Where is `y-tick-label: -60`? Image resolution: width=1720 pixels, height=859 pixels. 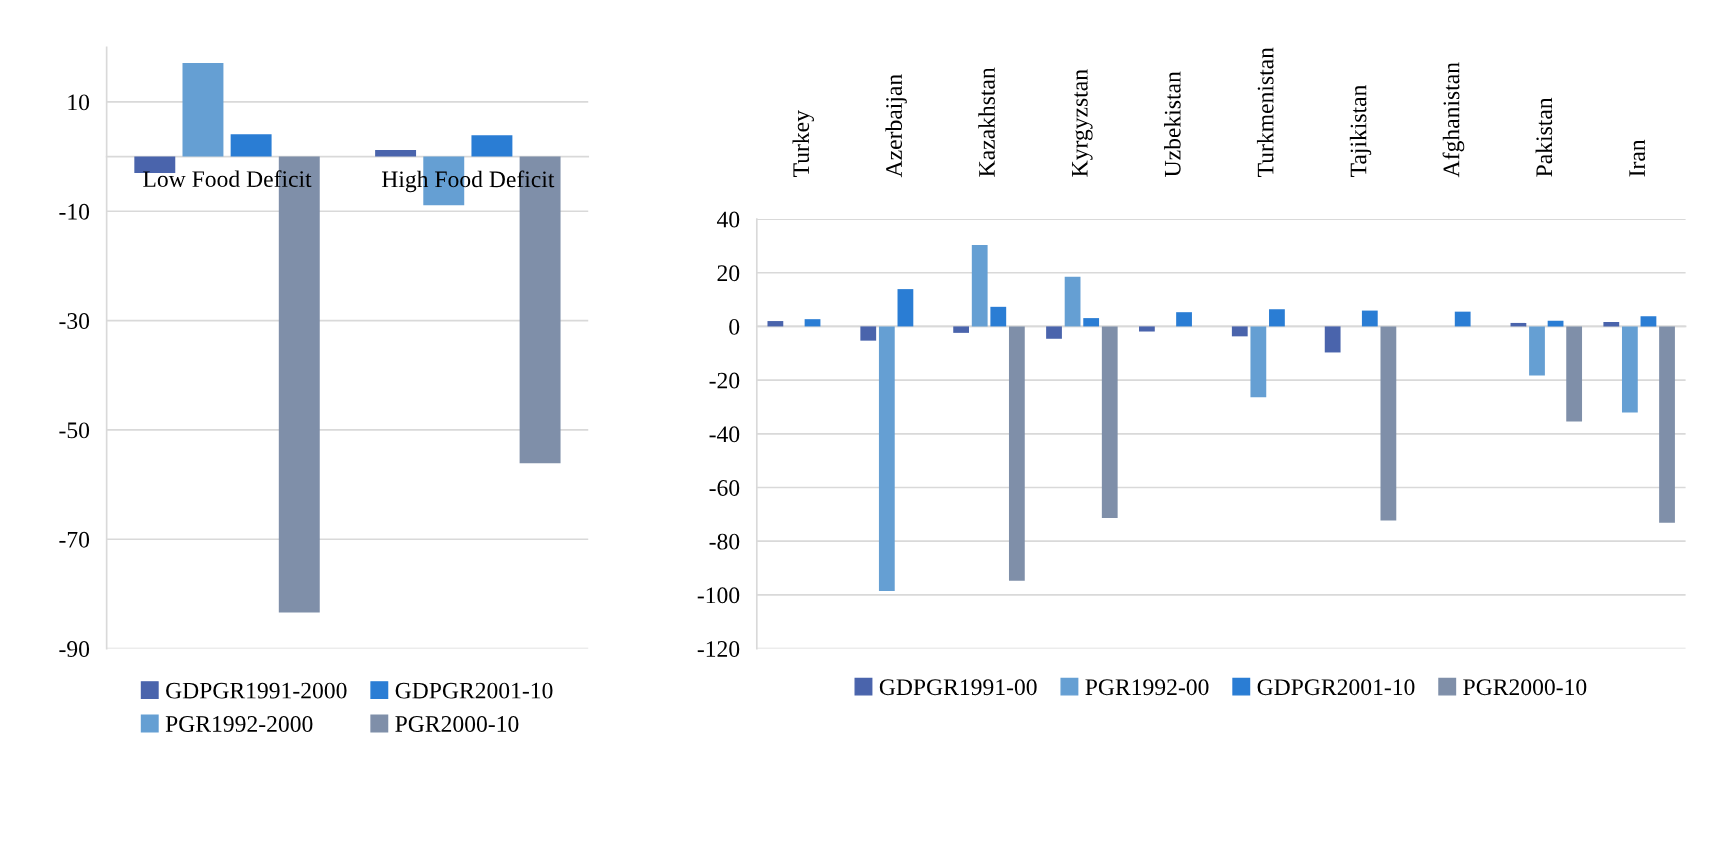
y-tick-label: -60 is located at coordinates (724, 487).